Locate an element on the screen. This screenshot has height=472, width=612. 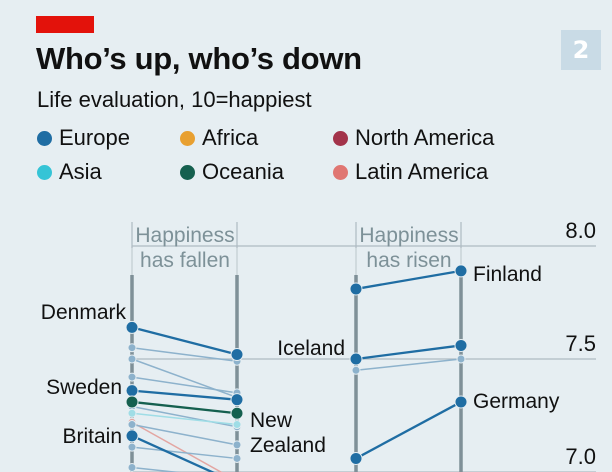
country-label: Iceland is located at coordinates (311, 348).